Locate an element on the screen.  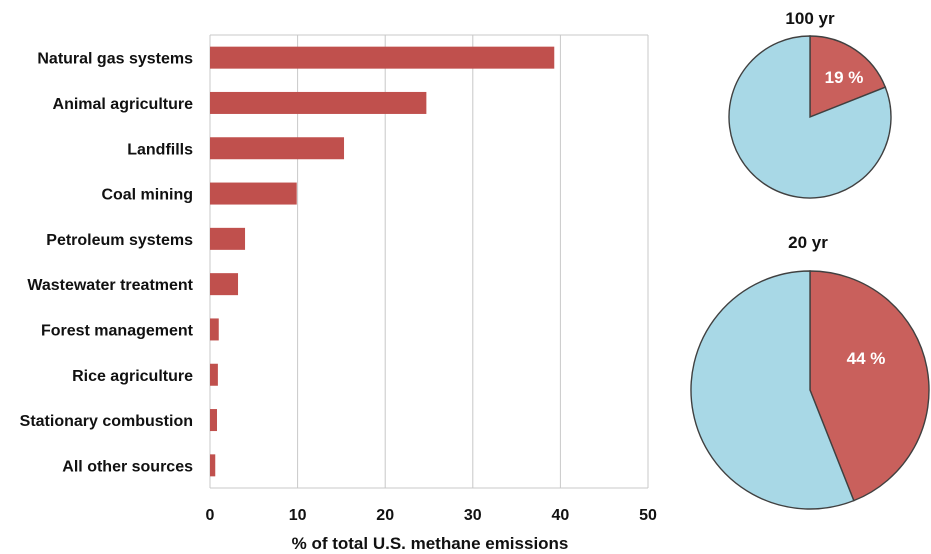
pie-slices-100-yr is located at coordinates (810, 117).